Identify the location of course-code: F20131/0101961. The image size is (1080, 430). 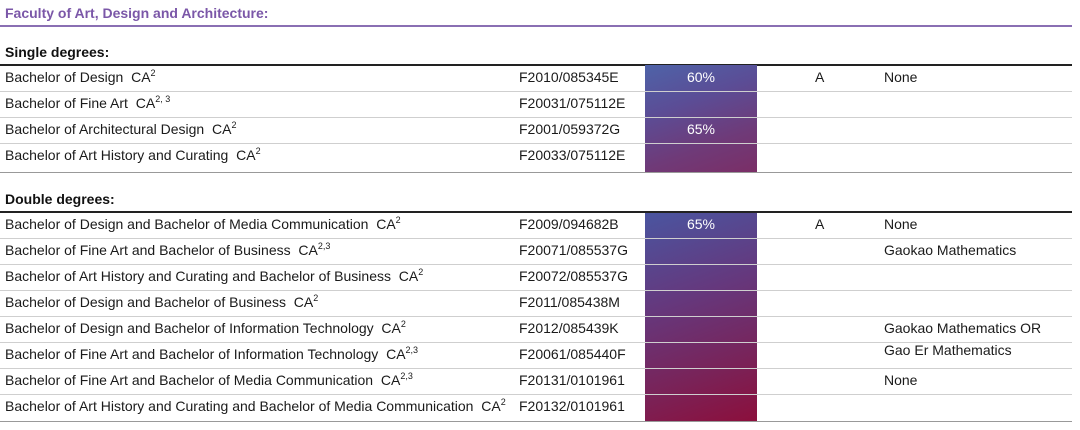
(572, 380).